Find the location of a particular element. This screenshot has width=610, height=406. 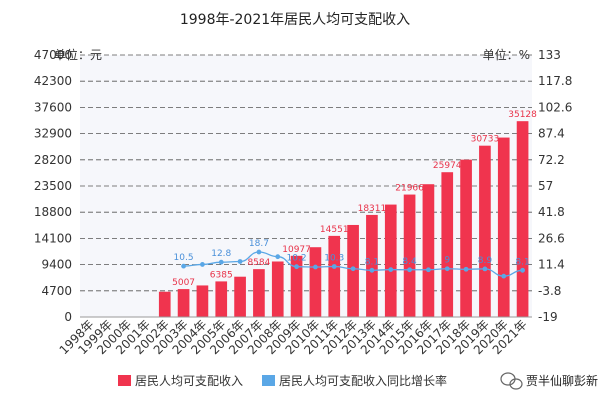

bar-data-label: 8584 is located at coordinates (258, 263).